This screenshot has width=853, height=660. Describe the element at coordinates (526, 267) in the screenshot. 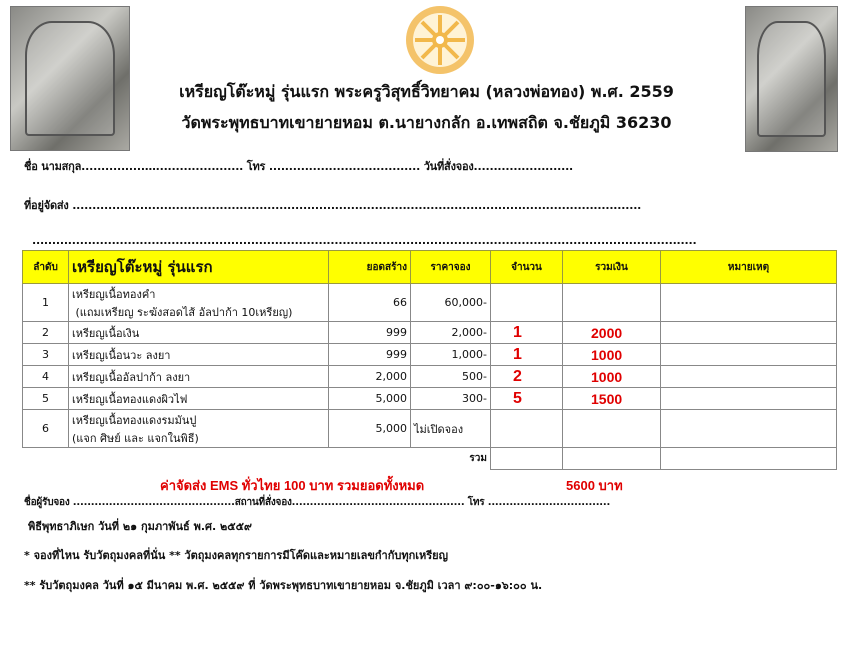

I see `col-qty: จำนวน` at that location.